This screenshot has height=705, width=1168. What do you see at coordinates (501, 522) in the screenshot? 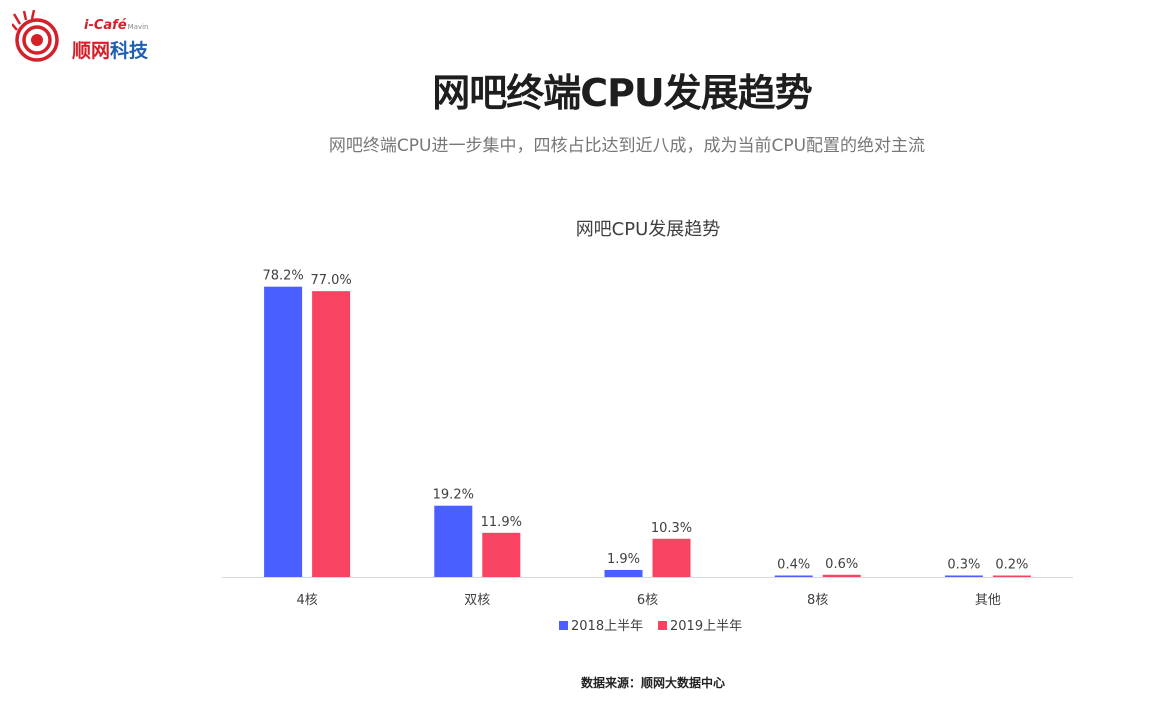
I see `data-label: 11.9%` at bounding box center [501, 522].